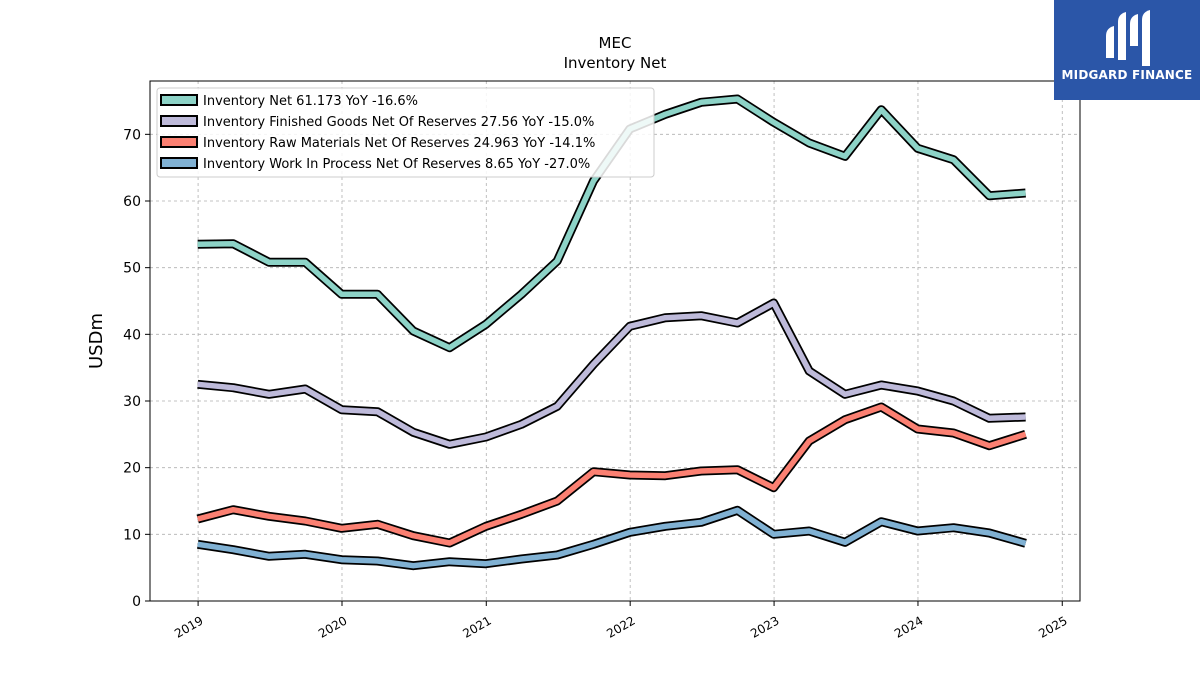  I want to click on y-tick-label: 40, so click(132, 335).